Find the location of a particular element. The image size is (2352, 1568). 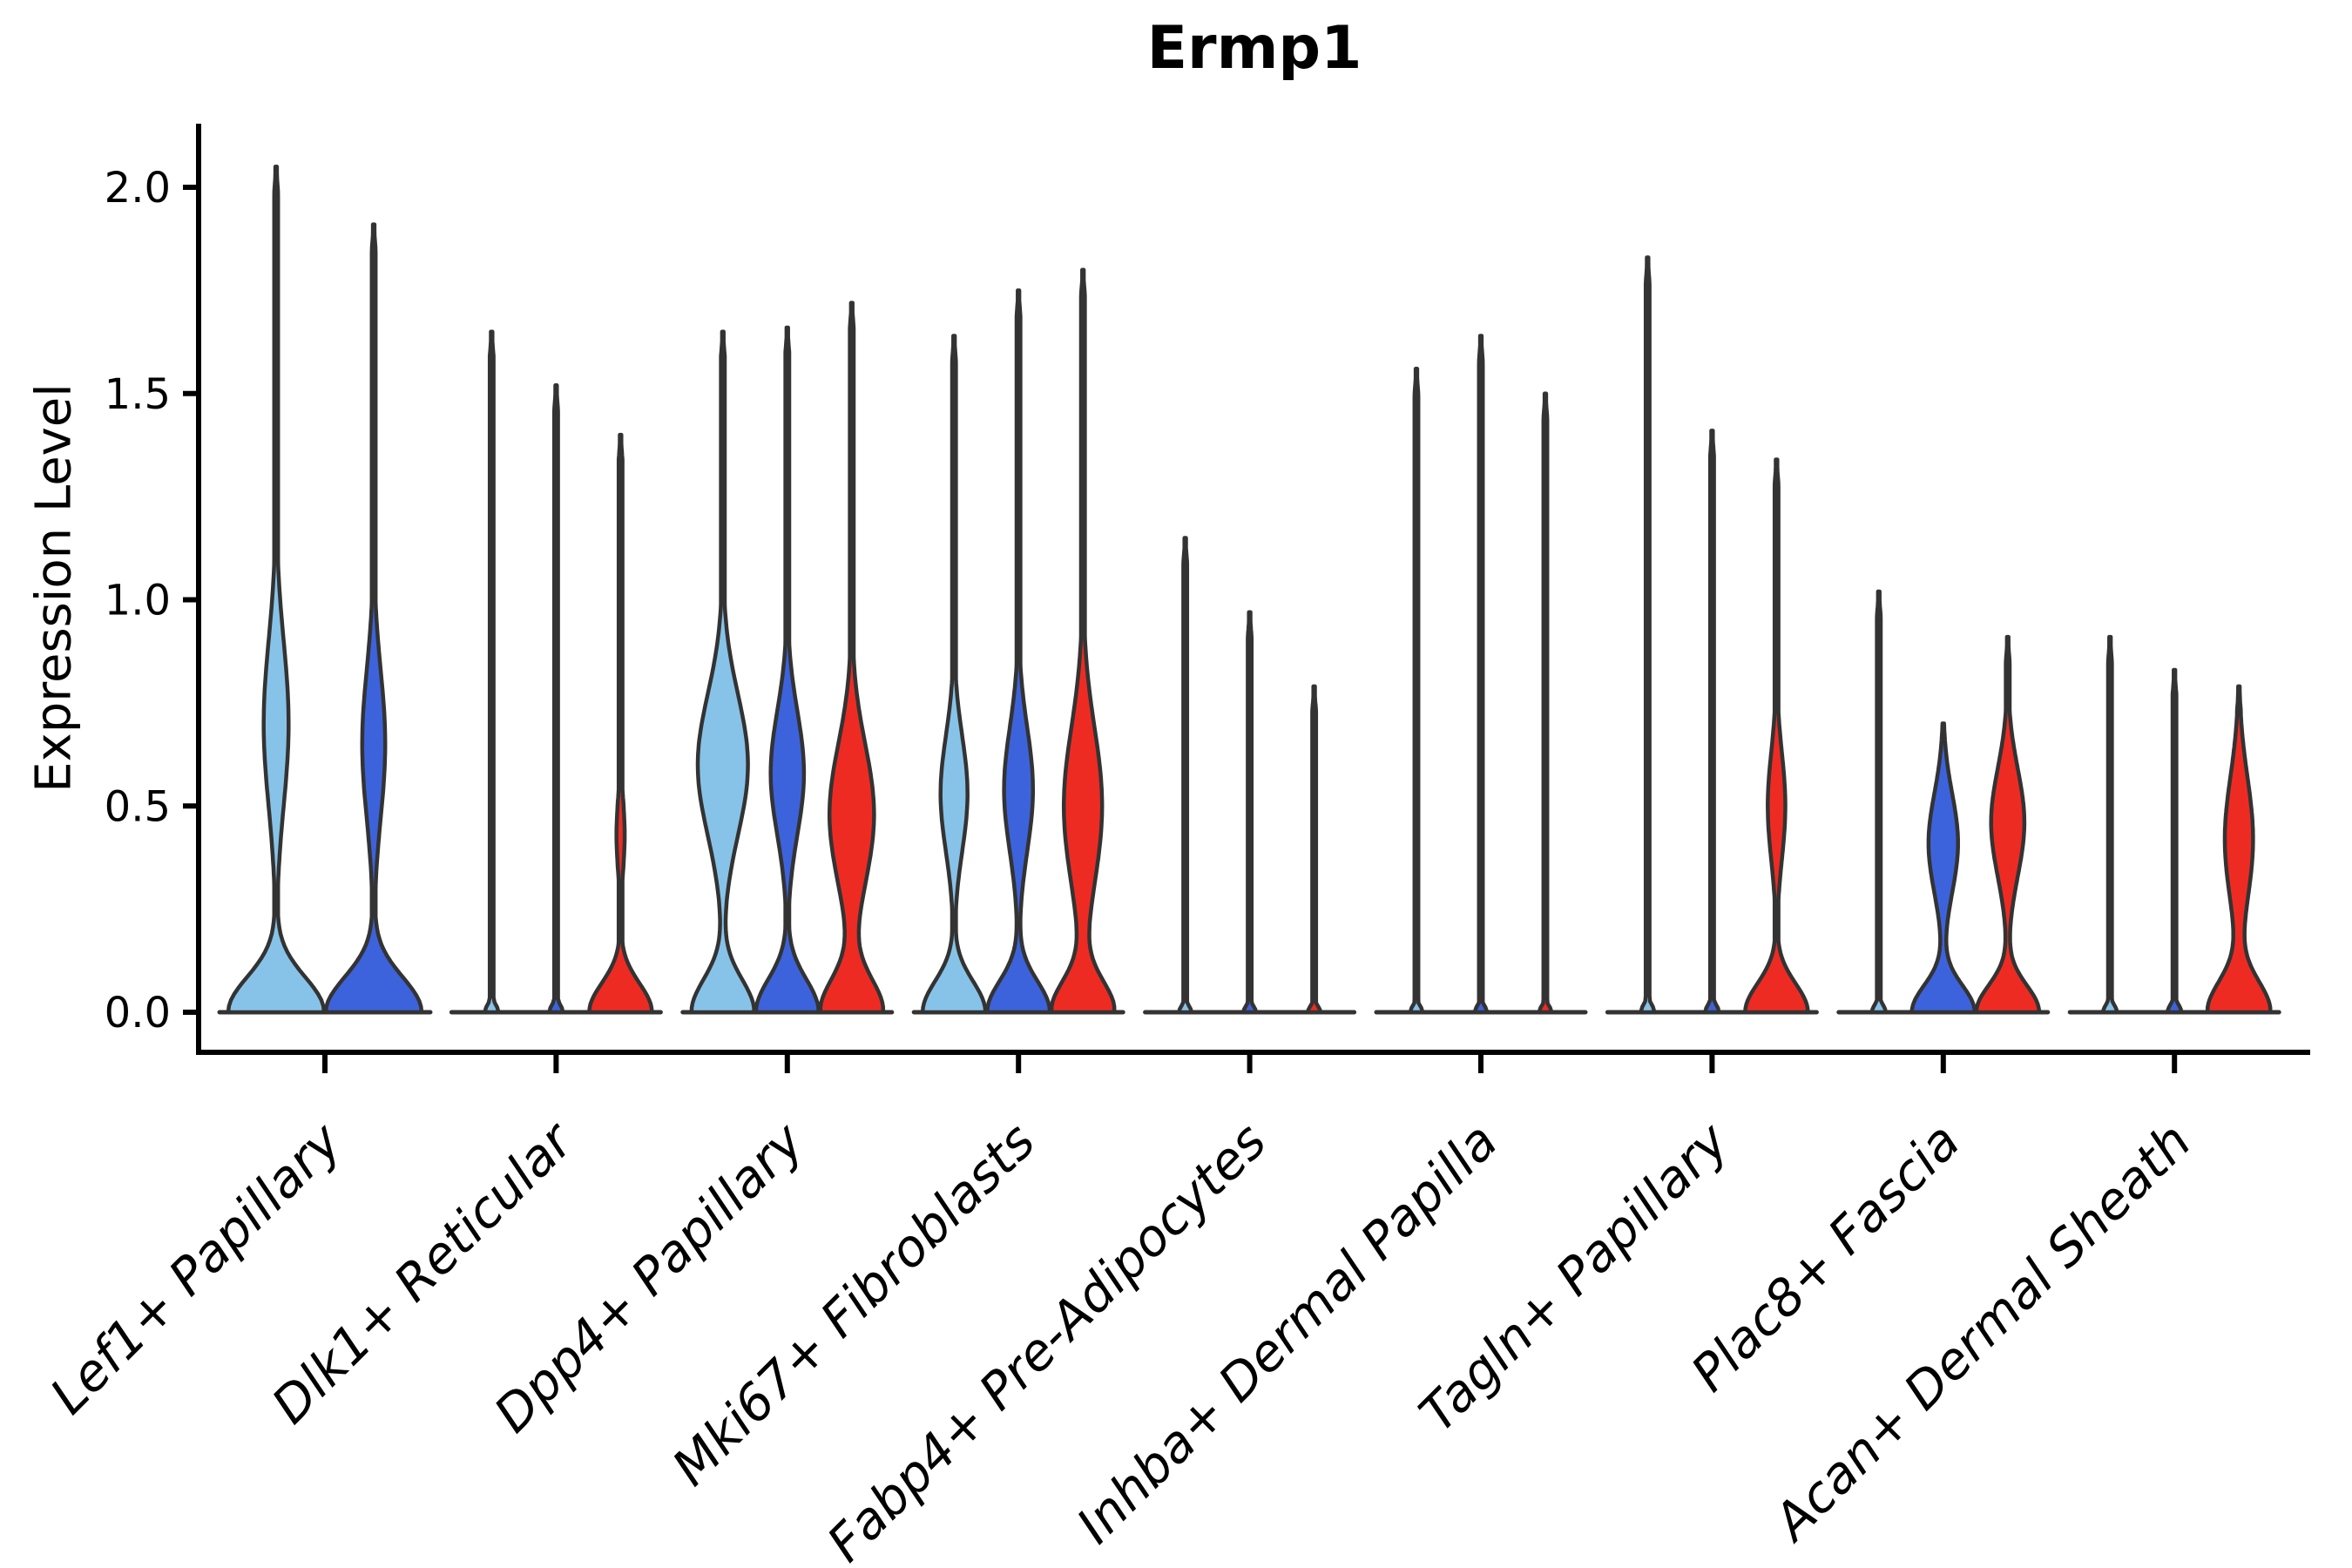

y-tick-label: 1.0 is located at coordinates (138, 601).